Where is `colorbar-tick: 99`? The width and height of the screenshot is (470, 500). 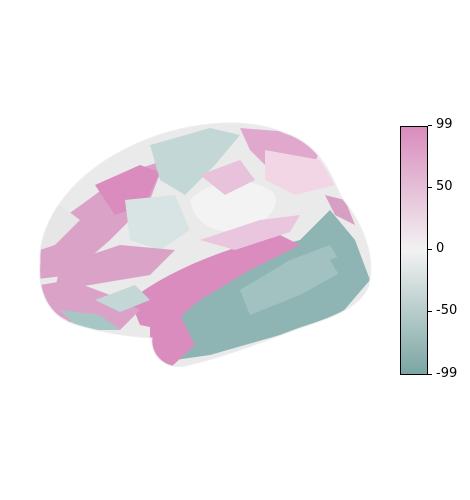
colorbar-tick: 99 is located at coordinates (449, 125).